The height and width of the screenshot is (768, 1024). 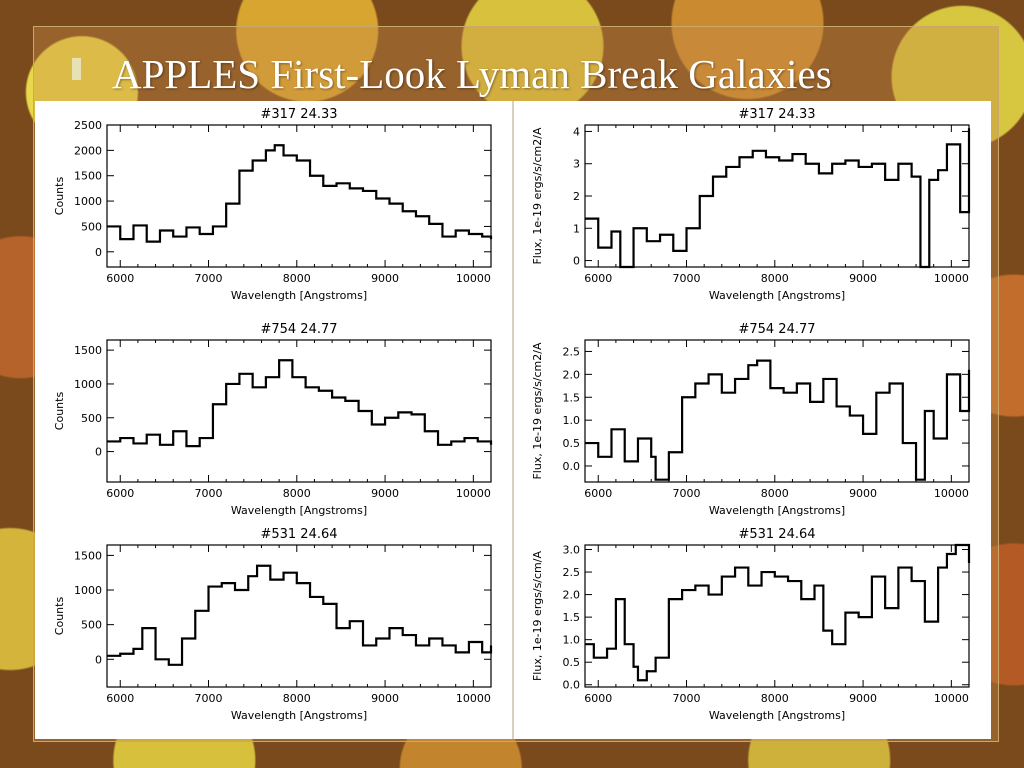 I want to click on chart-5-plot-frame, so click(x=299, y=616).